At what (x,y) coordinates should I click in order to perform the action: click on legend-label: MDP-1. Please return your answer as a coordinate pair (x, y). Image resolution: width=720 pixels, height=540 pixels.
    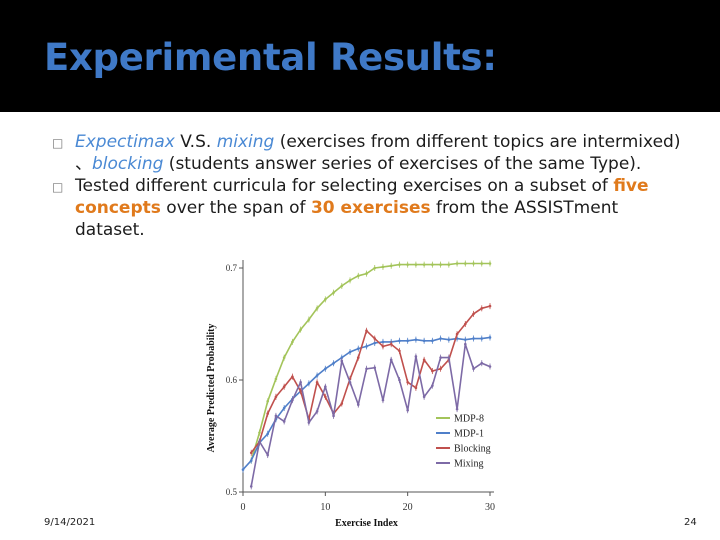
    Looking at the image, I should click on (469, 434).